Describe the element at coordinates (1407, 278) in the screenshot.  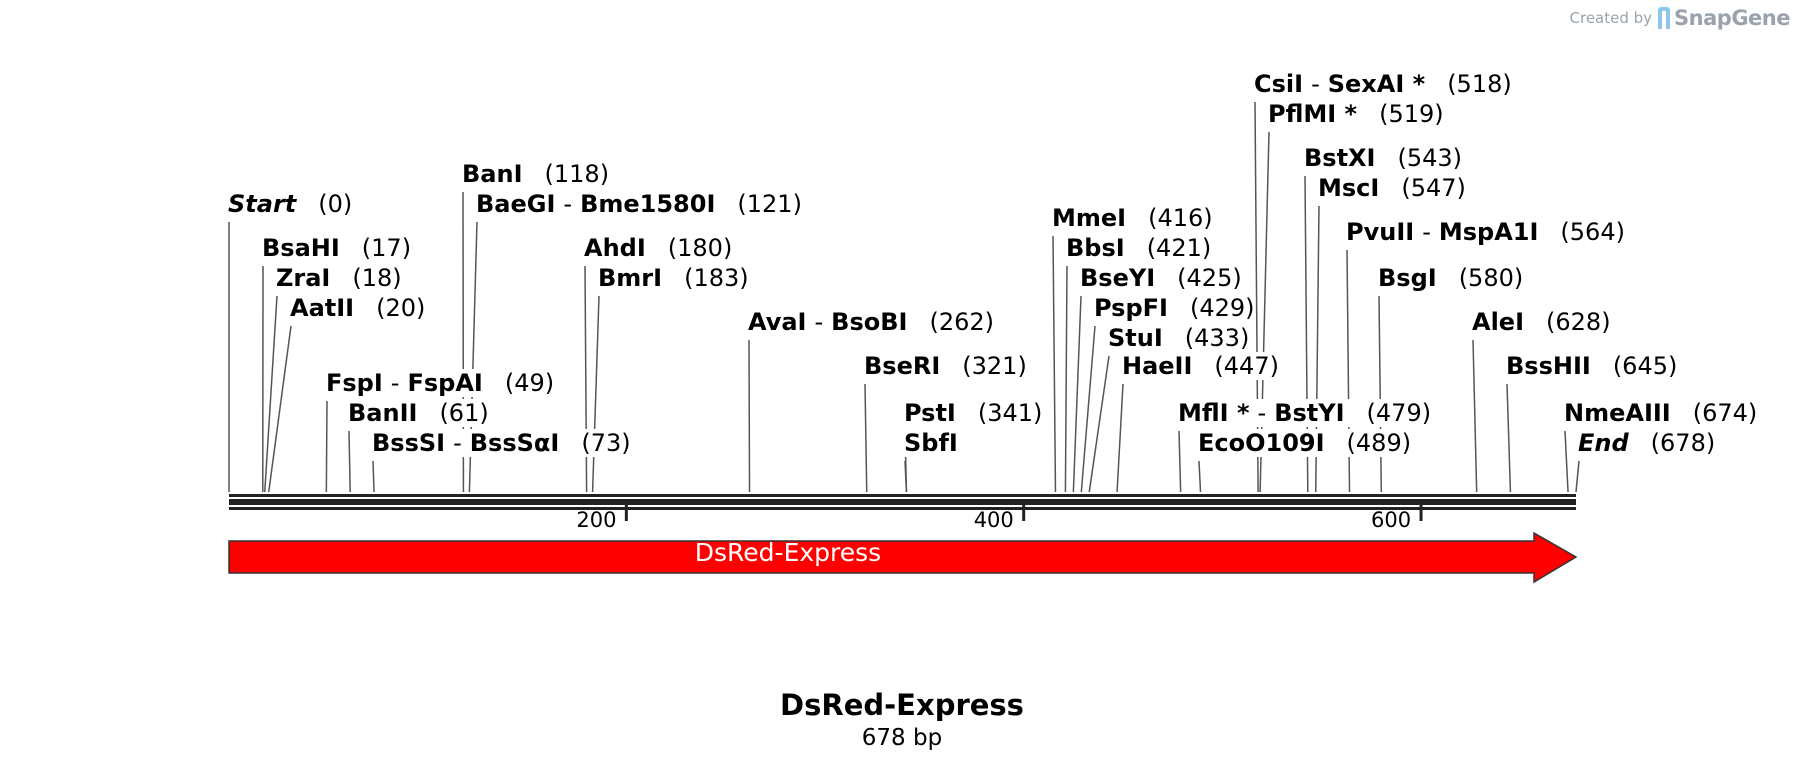
I see `enzyme-name: BsgI` at that location.